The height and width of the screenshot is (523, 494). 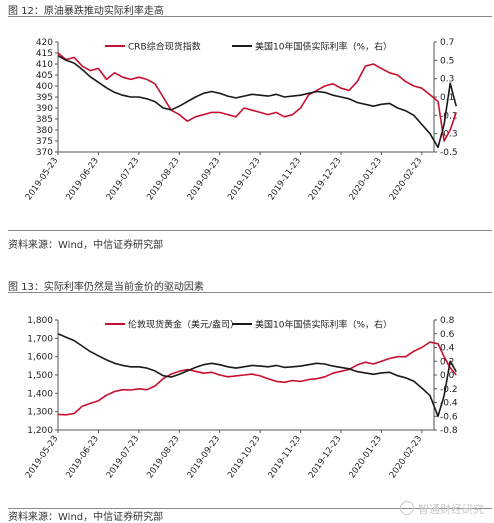 I want to click on left-tick-label: 375, so click(x=44, y=142).